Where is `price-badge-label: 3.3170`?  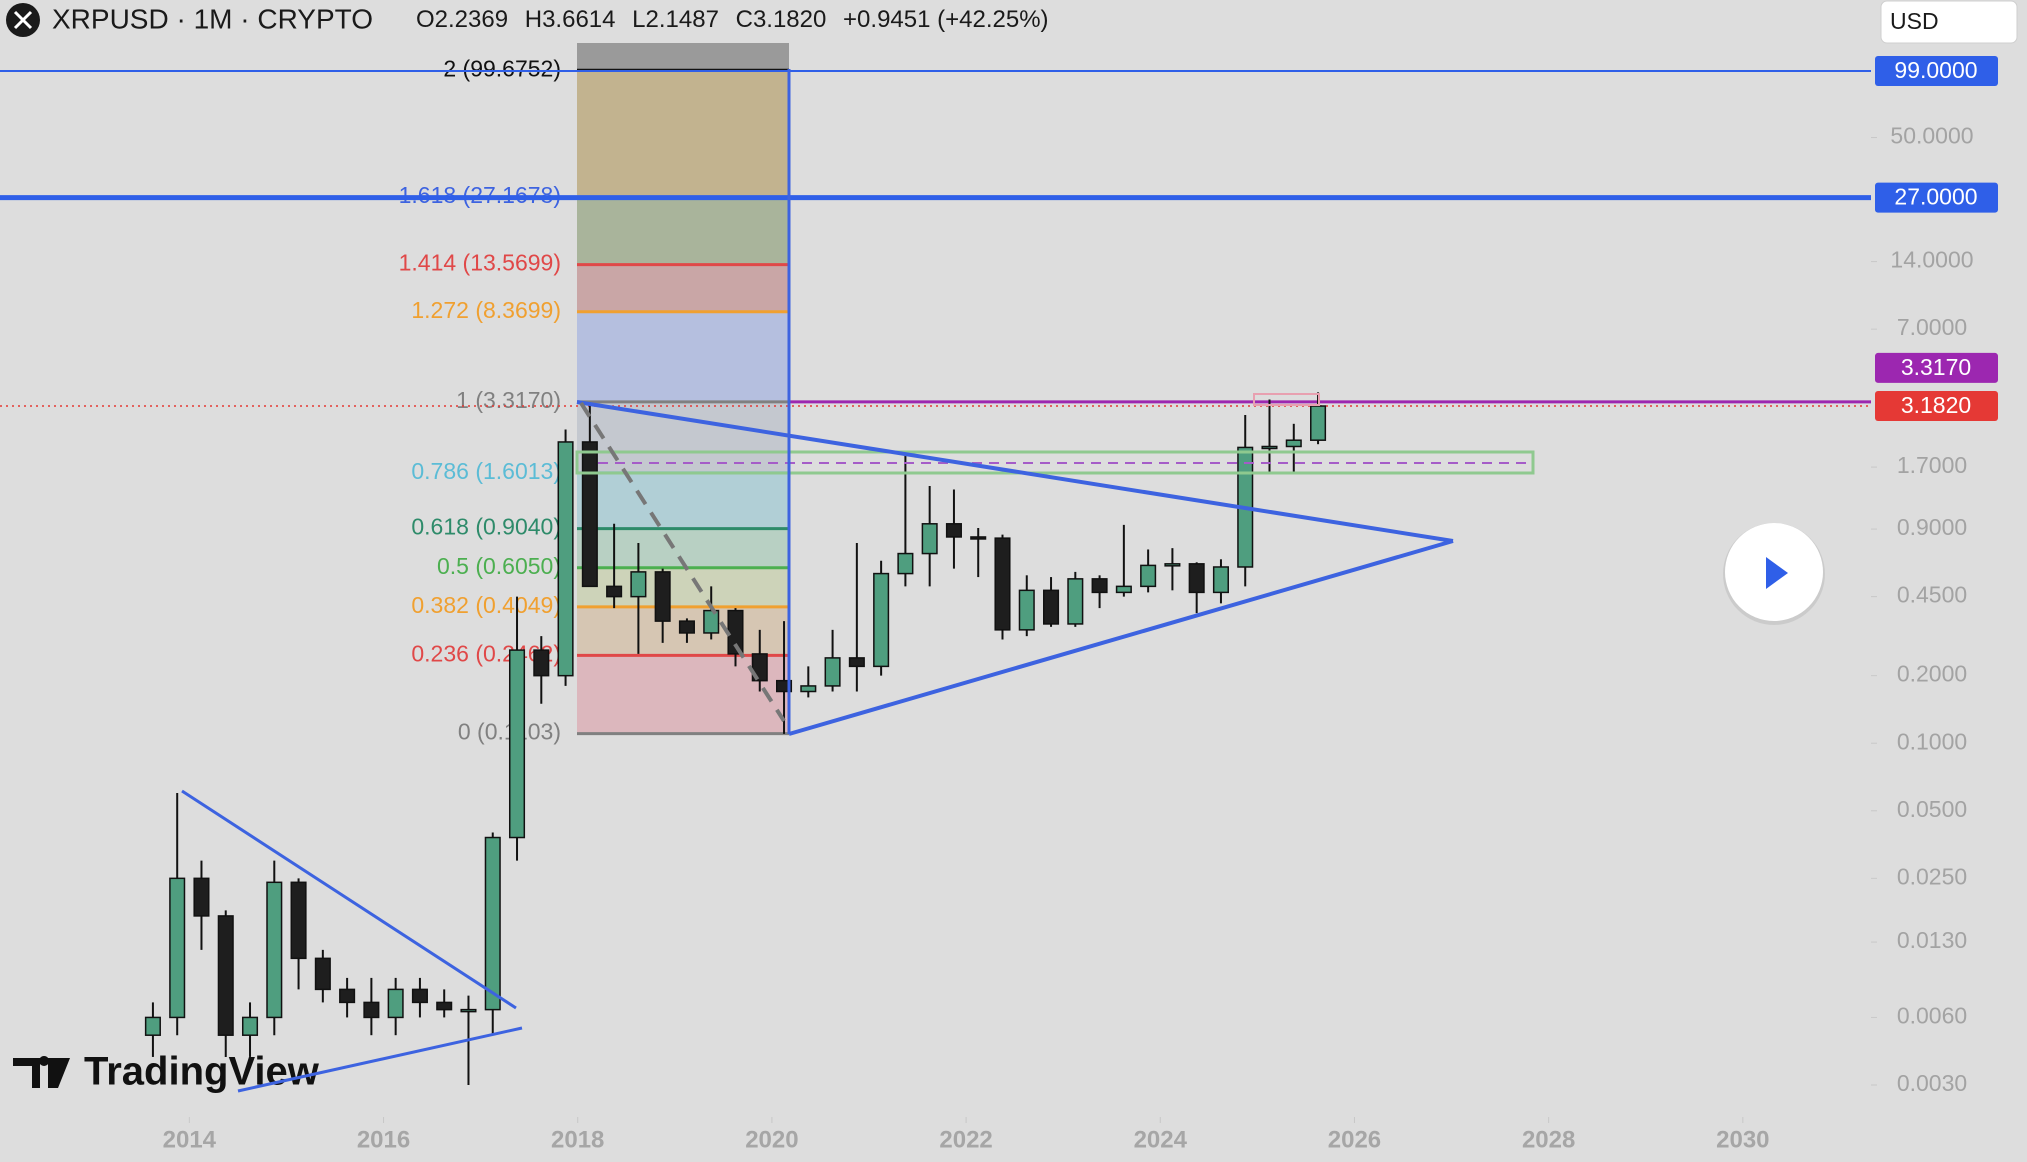 price-badge-label: 3.3170 is located at coordinates (1936, 367).